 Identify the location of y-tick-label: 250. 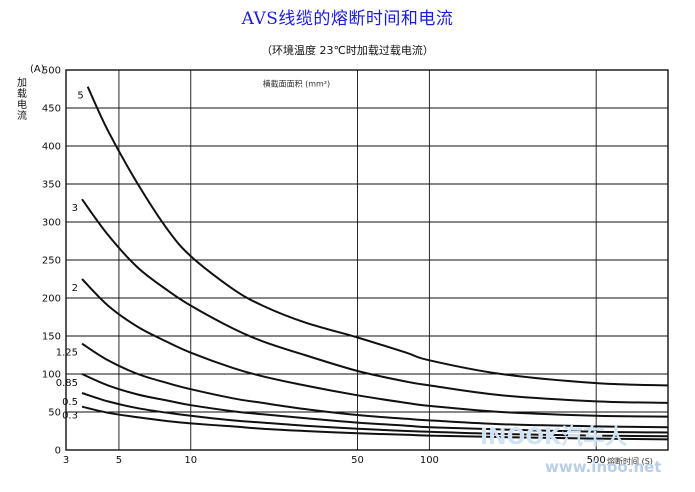
(51, 261).